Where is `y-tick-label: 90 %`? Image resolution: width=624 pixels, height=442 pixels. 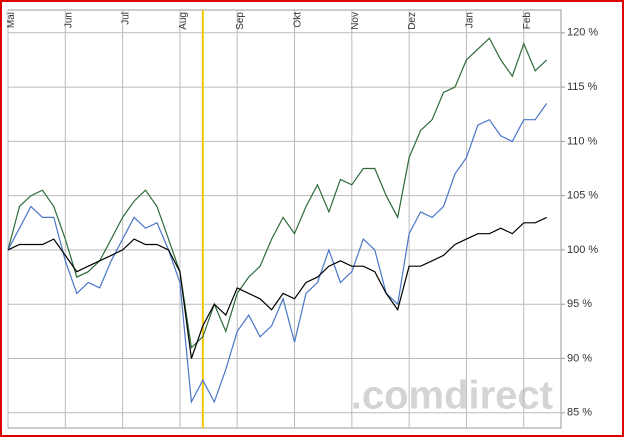 y-tick-label: 90 % is located at coordinates (579, 358).